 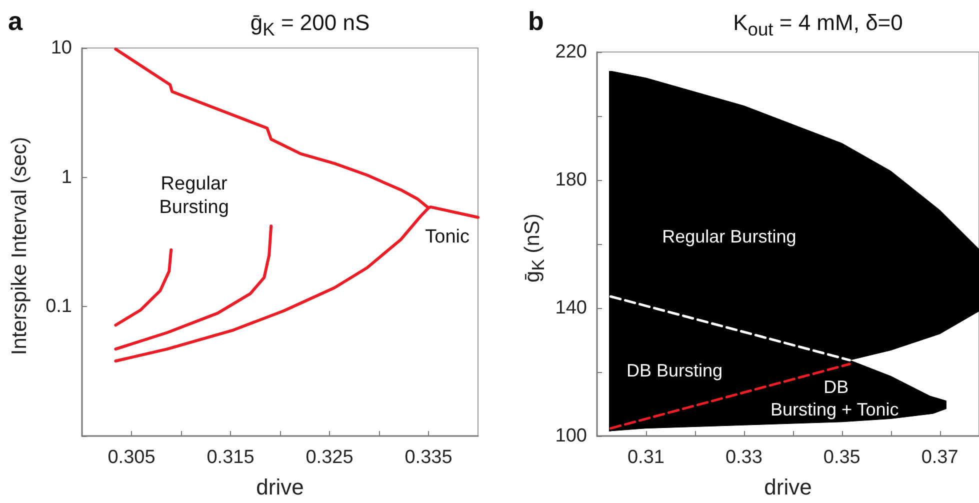 I want to click on chart-title: ḡ$_{K}$ = 200 nS, so click(x=310, y=25).